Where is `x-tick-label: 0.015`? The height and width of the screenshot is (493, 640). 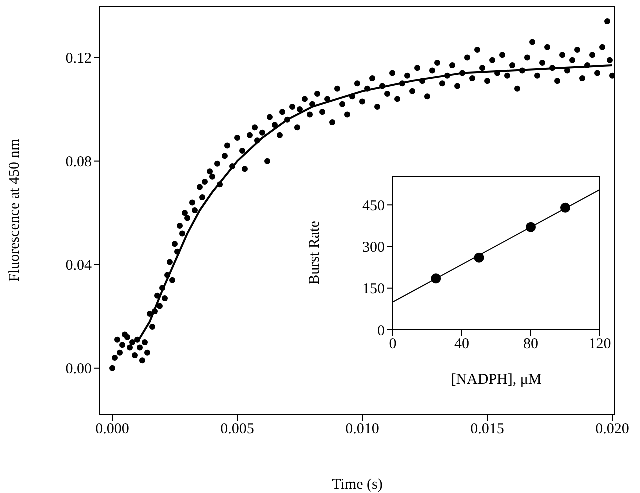 x-tick-label: 0.015 is located at coordinates (487, 430).